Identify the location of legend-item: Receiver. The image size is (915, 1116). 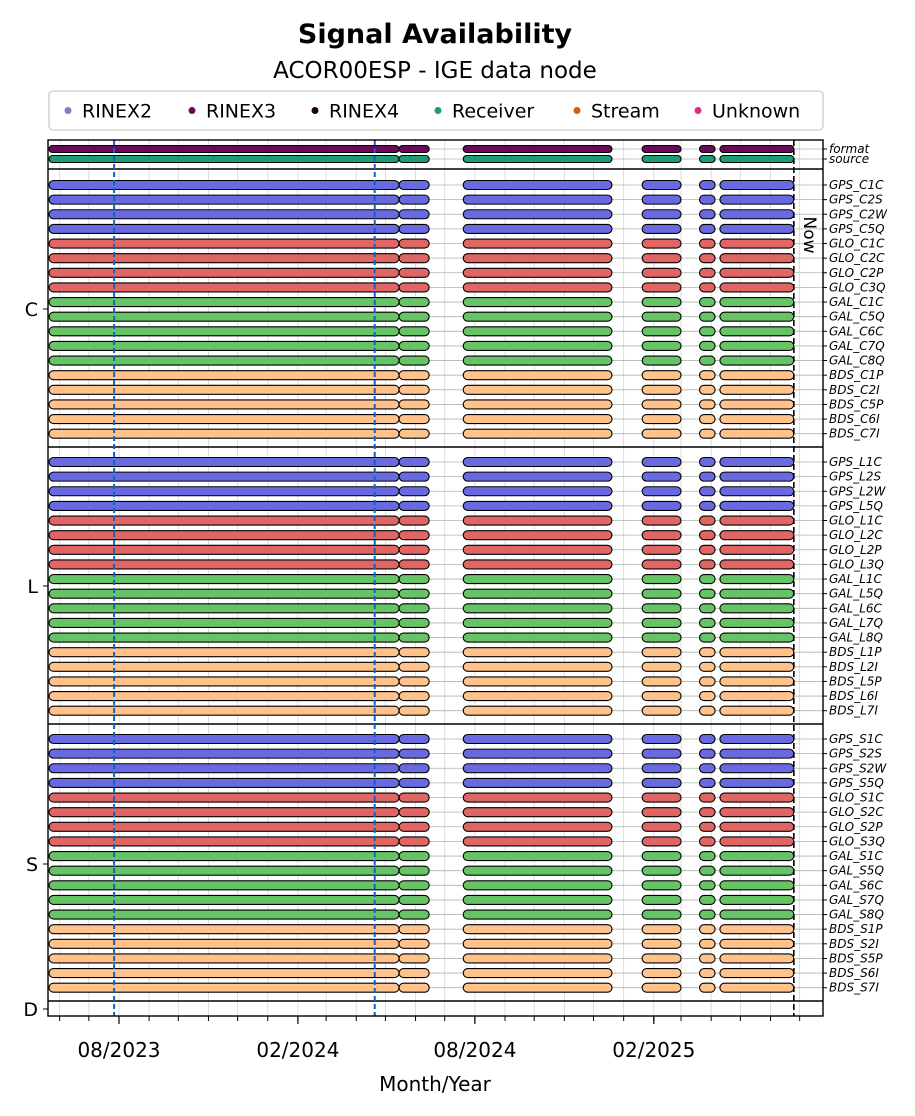
(484, 112).